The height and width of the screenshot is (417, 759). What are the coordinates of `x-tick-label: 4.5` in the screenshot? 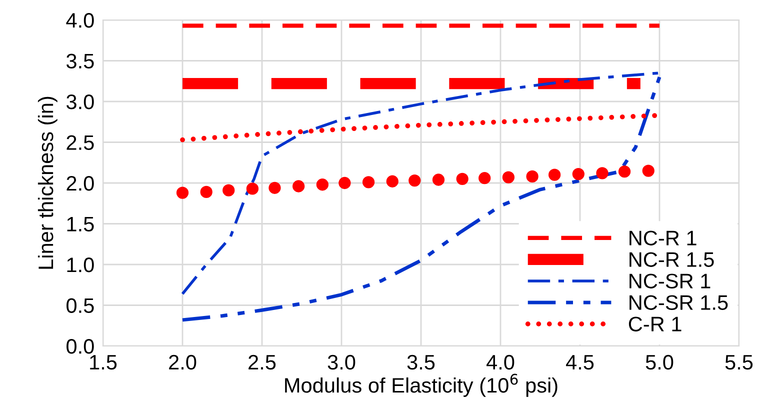 It's located at (580, 362).